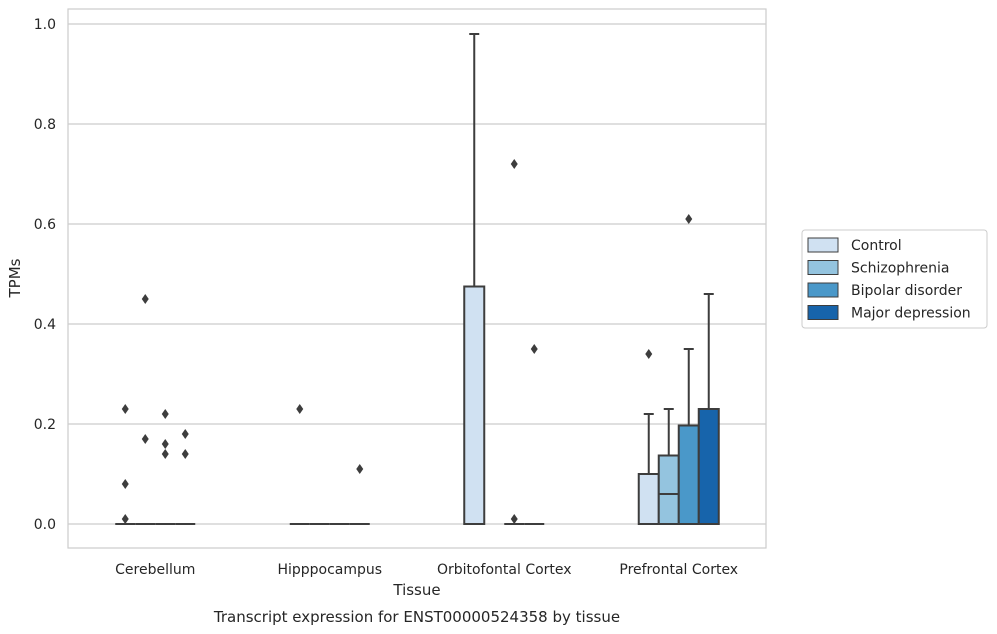 This screenshot has height=634, width=997. What do you see at coordinates (45, 425) in the screenshot?
I see `y-tick-label: 0.2` at bounding box center [45, 425].